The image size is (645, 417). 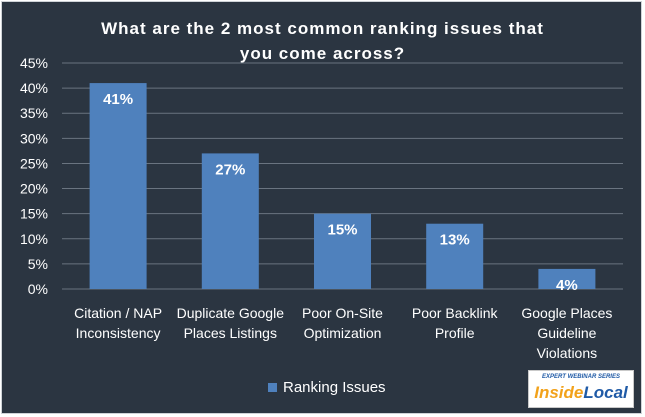 What do you see at coordinates (231, 323) in the screenshot?
I see `x-category-label: Duplicate Google Places Listings` at bounding box center [231, 323].